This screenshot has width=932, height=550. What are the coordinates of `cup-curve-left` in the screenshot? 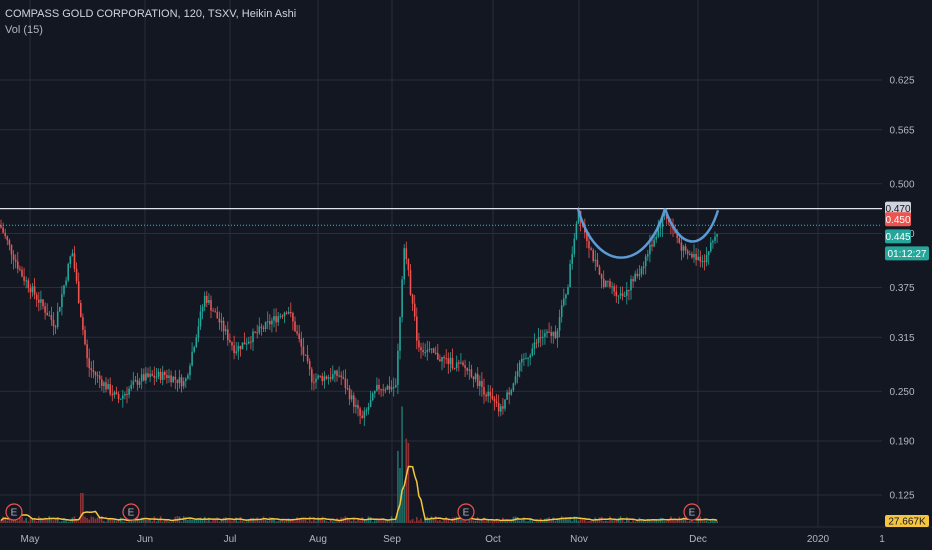 It's located at (621, 233).